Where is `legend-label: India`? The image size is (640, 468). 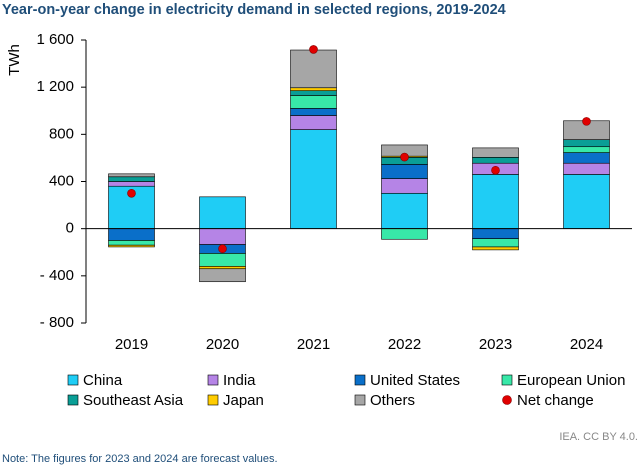 legend-label: India is located at coordinates (239, 380).